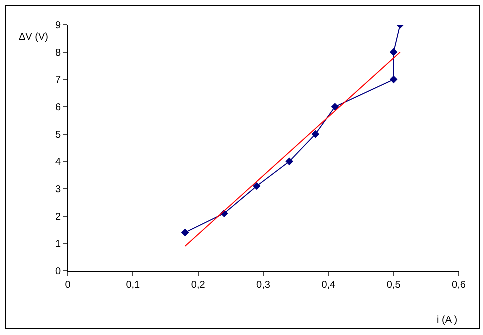 Image resolution: width=483 pixels, height=335 pixels. What do you see at coordinates (68, 285) in the screenshot?
I see `x-tick-label: 0` at bounding box center [68, 285].